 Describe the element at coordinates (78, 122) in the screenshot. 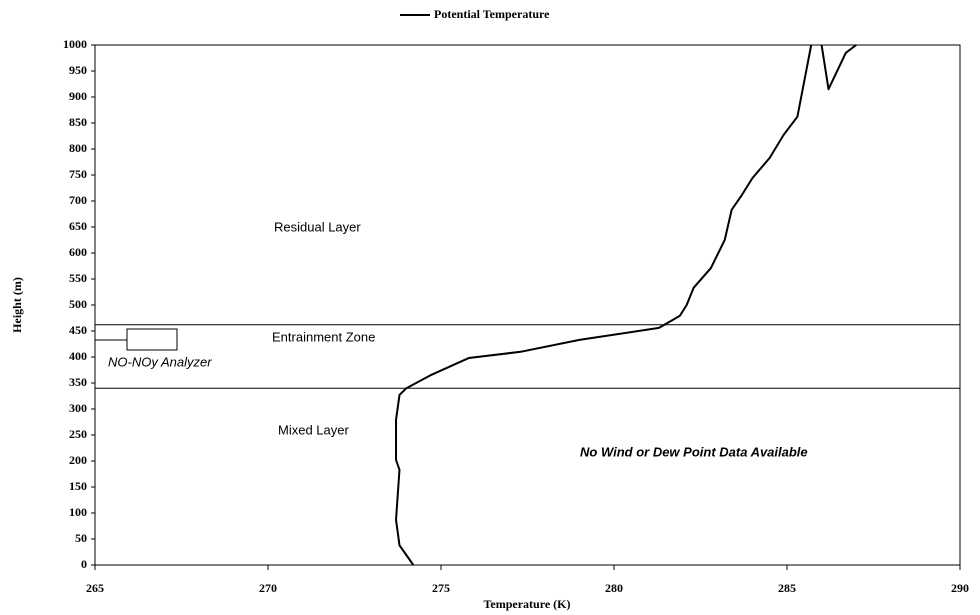

I see `y-tick-label: 850` at that location.